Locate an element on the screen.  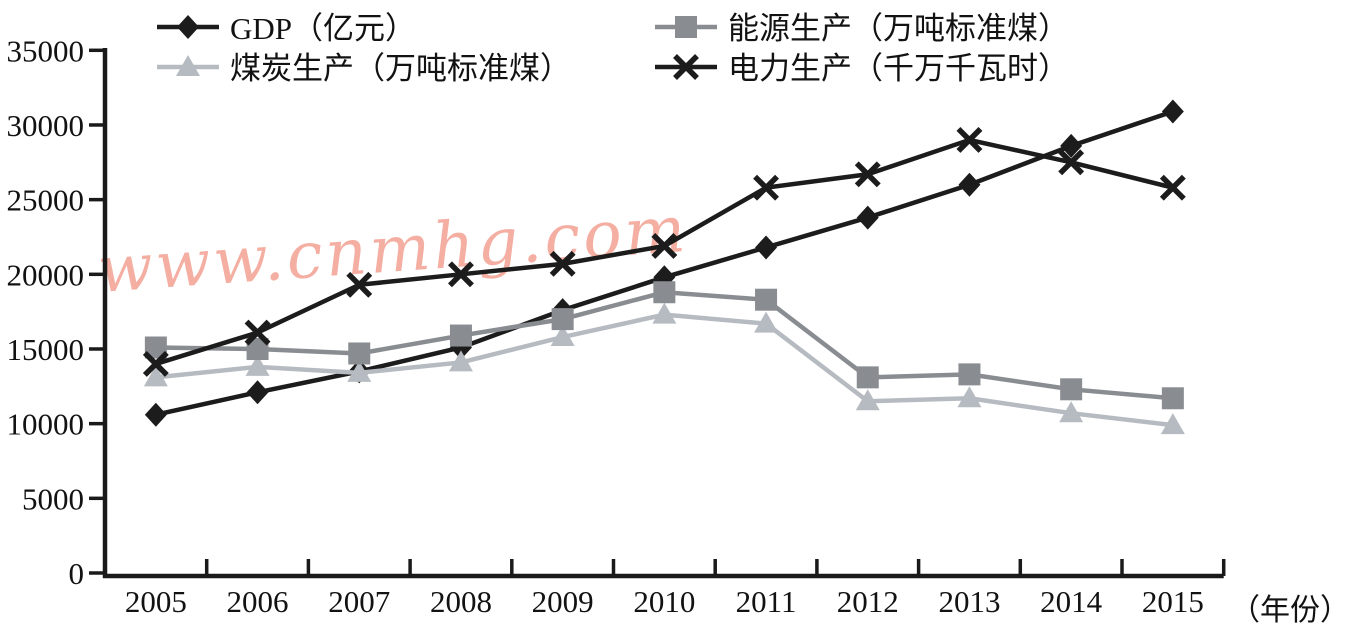
legend-item-gdp: GDP（亿元） is located at coordinates (286, 28).